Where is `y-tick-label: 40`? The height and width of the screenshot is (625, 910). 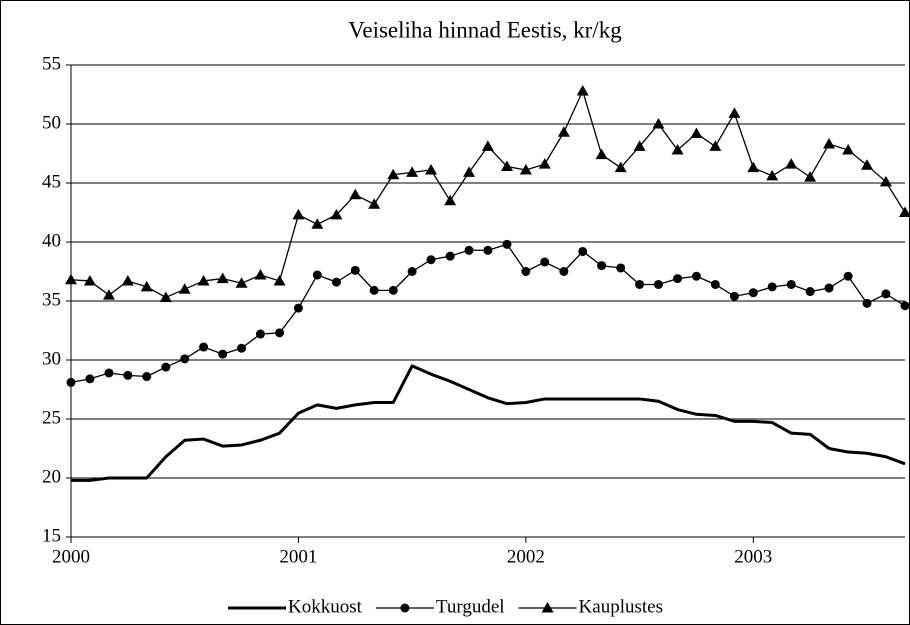
y-tick-label: 40 is located at coordinates (51, 240).